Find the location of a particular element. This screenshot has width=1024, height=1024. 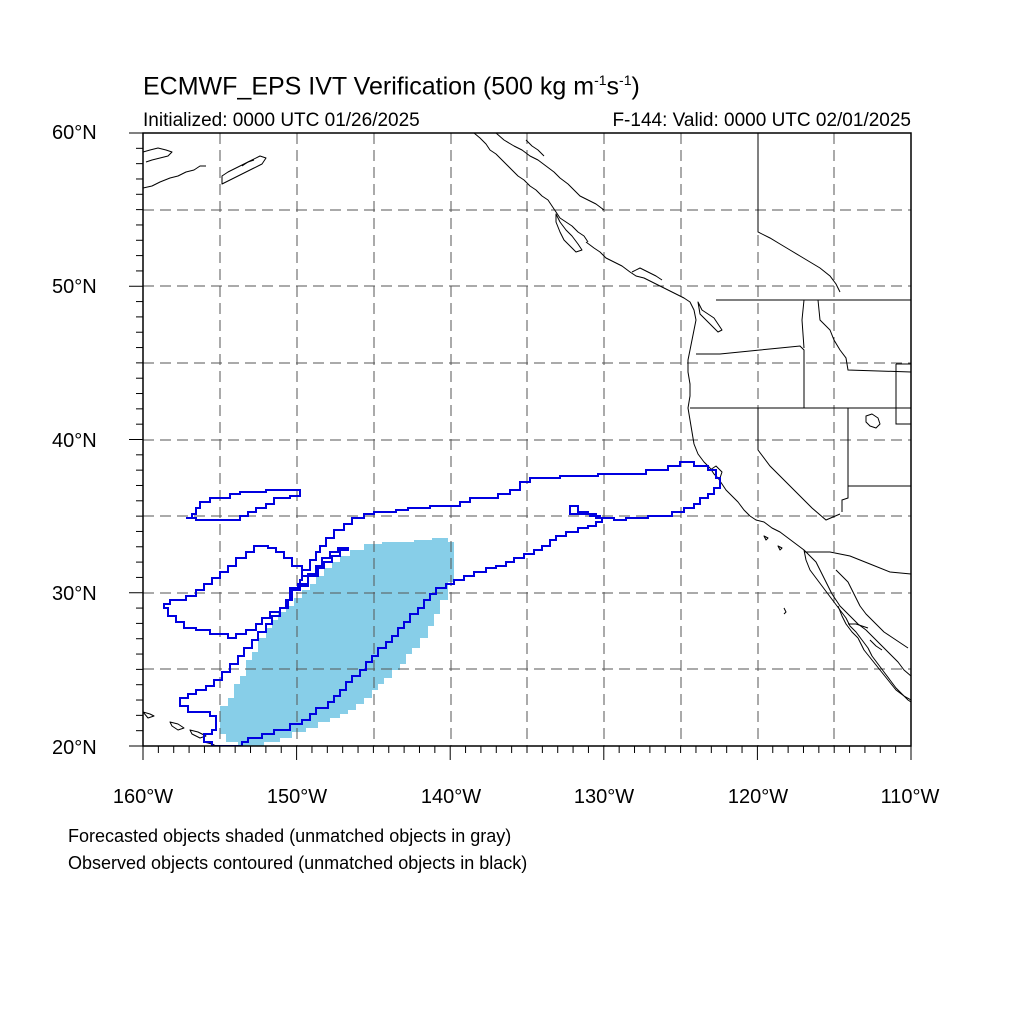

political-borders is located at coordinates (800, 354).